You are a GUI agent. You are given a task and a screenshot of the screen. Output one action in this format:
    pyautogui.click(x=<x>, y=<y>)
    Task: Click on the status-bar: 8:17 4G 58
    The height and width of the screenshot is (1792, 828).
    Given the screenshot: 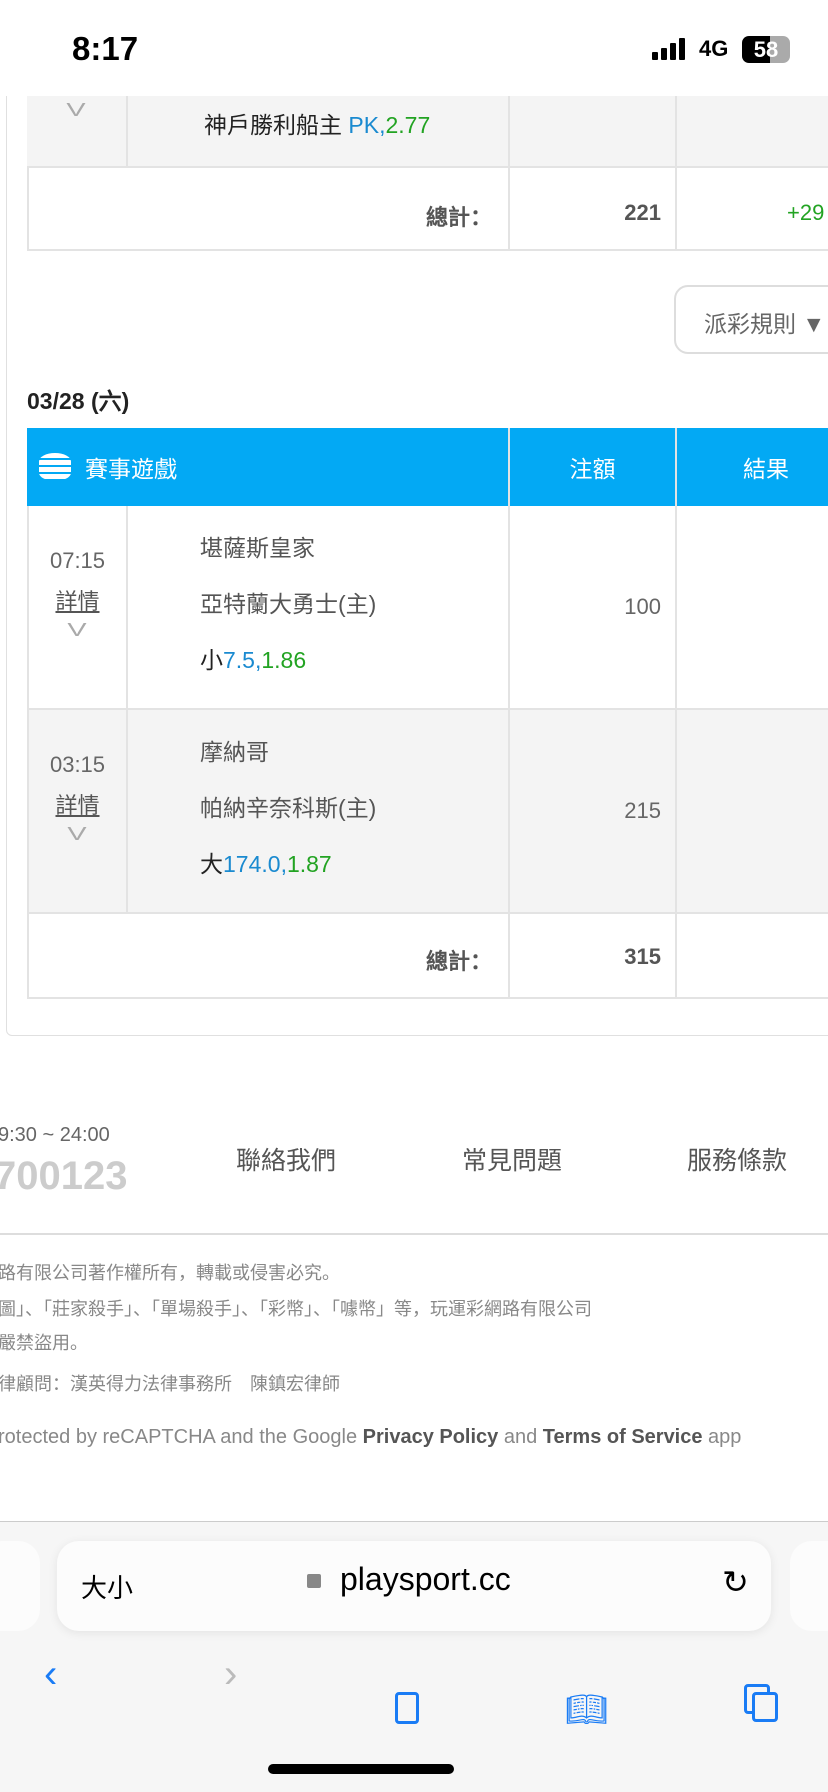 What is the action you would take?
    pyautogui.click(x=414, y=48)
    